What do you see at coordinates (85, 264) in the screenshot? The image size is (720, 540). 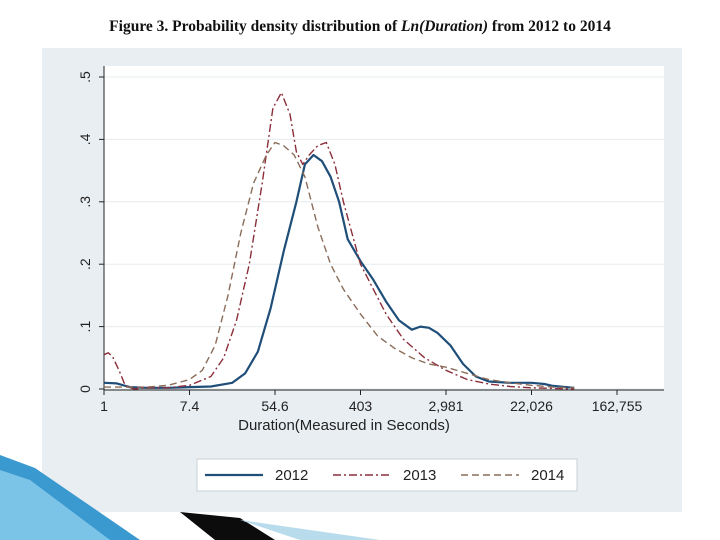 I see `y-tick-label: .2` at bounding box center [85, 264].